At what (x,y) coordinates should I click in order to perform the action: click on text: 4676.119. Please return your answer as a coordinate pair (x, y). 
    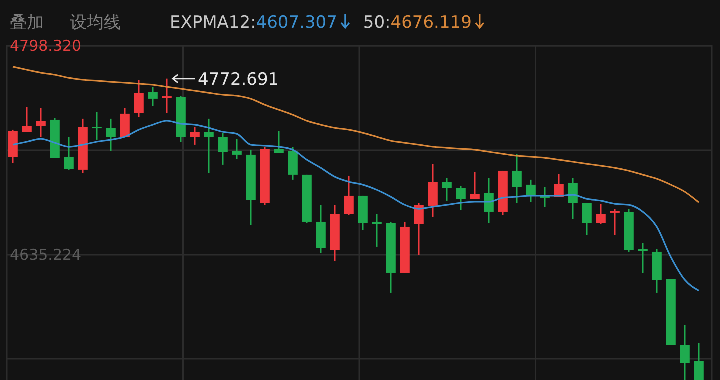
    Looking at the image, I should click on (431, 23).